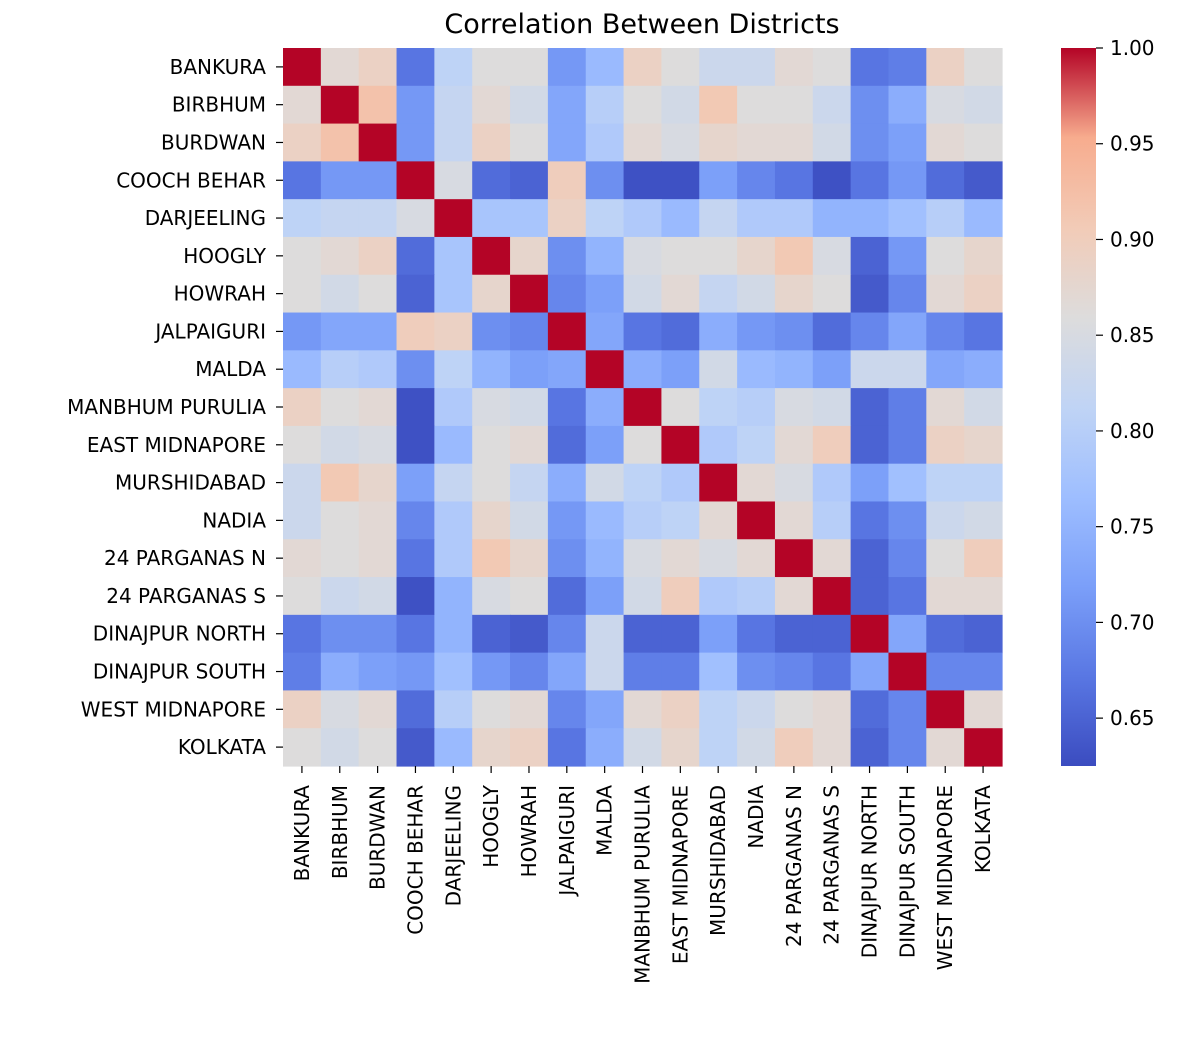 The image size is (1182, 1046). What do you see at coordinates (220, 294) in the screenshot?
I see `y-tick-label: HOWRAH` at bounding box center [220, 294].